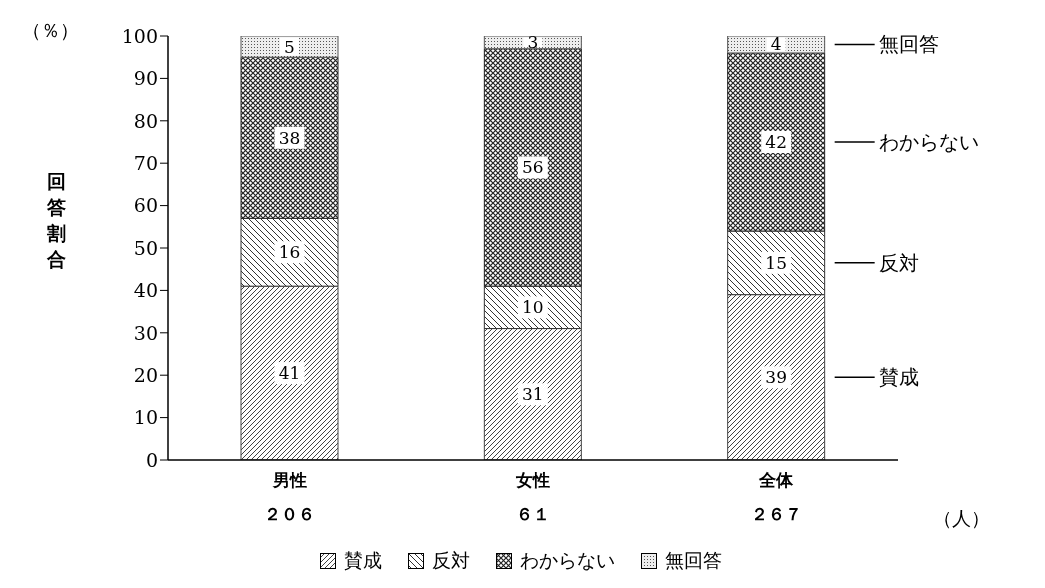 Image resolution: width=1045 pixels, height=588 pixels. What do you see at coordinates (139, 35) in the screenshot?
I see `y-tick-label: 100` at bounding box center [139, 35].